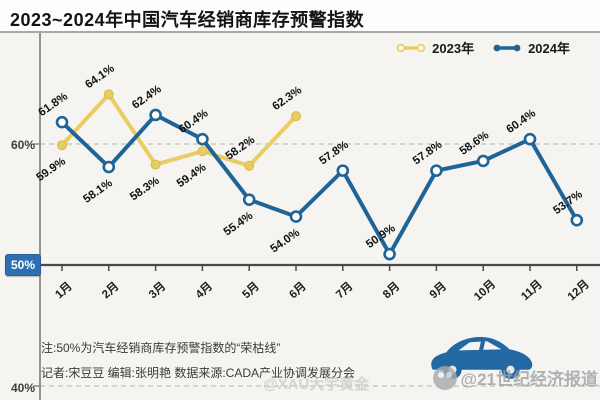 The width and height of the screenshot is (600, 400). Describe the element at coordinates (110, 291) in the screenshot. I see `x-tick-label: 2月` at that location.